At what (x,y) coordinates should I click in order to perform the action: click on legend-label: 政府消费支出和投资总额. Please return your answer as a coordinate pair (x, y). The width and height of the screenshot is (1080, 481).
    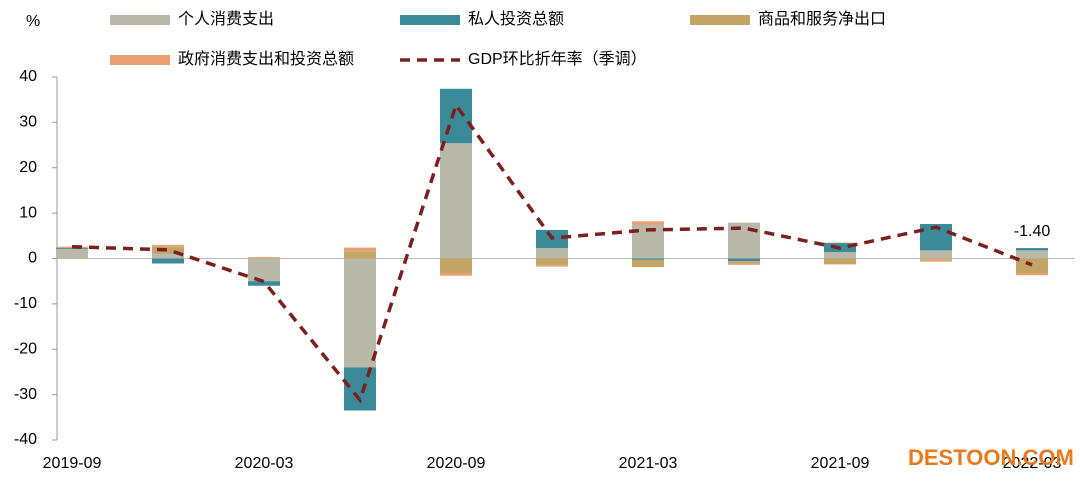
    Looking at the image, I should click on (266, 59).